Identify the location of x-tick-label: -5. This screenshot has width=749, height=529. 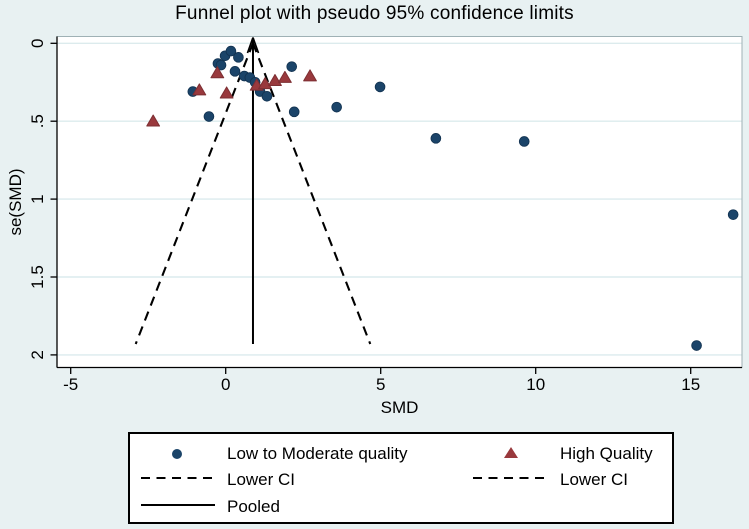
(70, 384).